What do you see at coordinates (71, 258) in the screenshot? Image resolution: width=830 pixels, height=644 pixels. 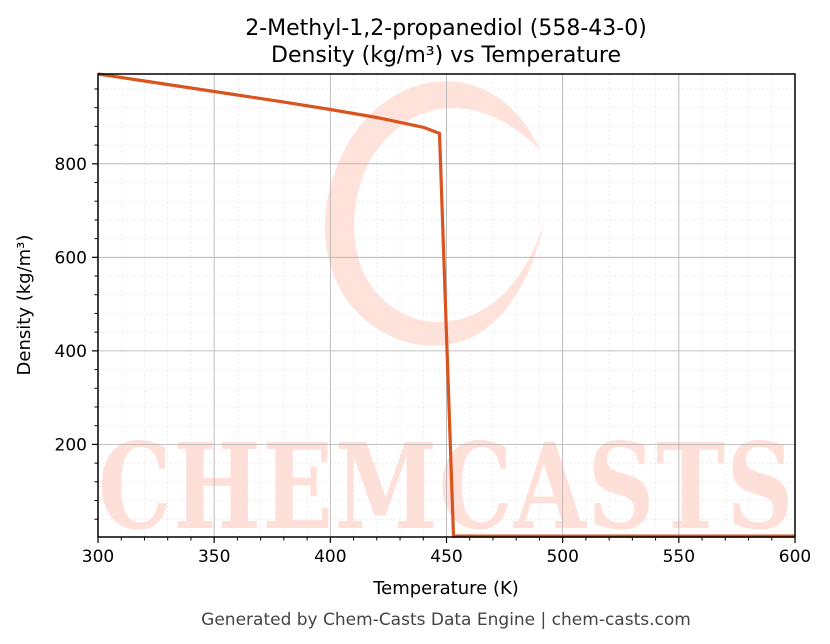 I see `y-tick-label: 600` at bounding box center [71, 258].